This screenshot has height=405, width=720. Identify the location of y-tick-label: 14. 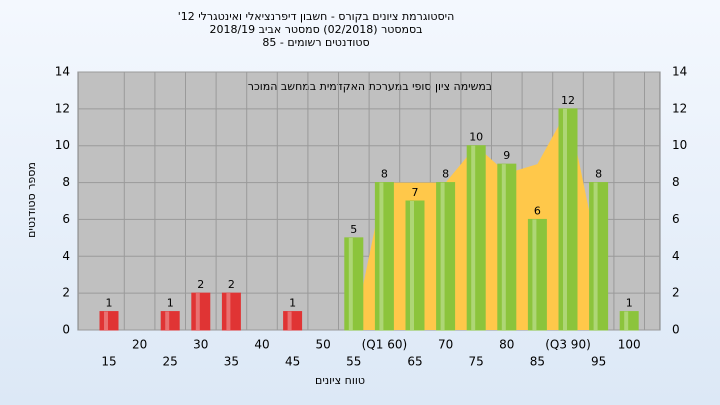
(62, 72).